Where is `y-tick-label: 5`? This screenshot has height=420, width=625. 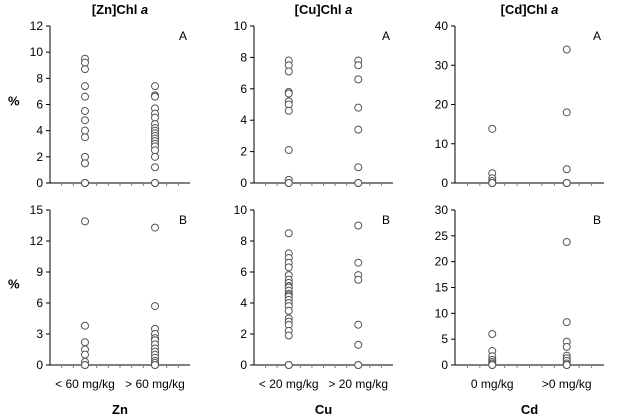
y-tick-label: 5 is located at coordinates (444, 339).